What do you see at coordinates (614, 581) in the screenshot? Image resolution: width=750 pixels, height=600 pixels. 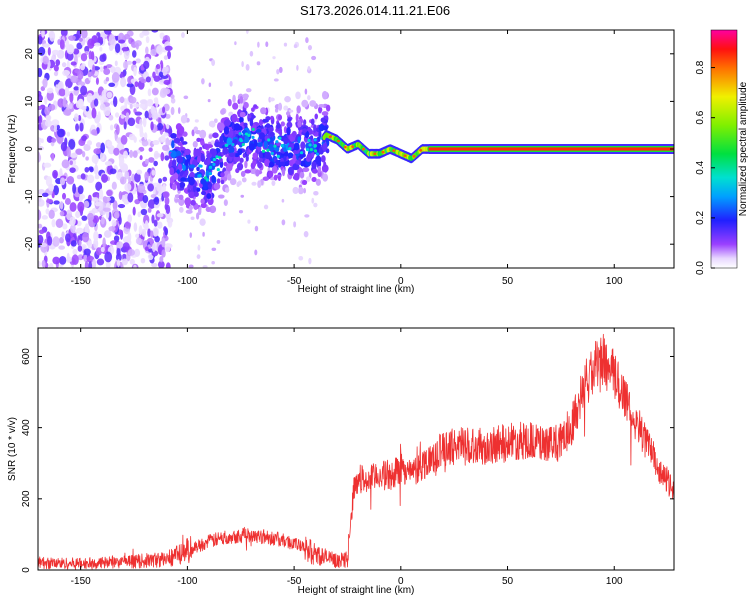 I see `snr-x-tick-label: 100` at bounding box center [614, 581].